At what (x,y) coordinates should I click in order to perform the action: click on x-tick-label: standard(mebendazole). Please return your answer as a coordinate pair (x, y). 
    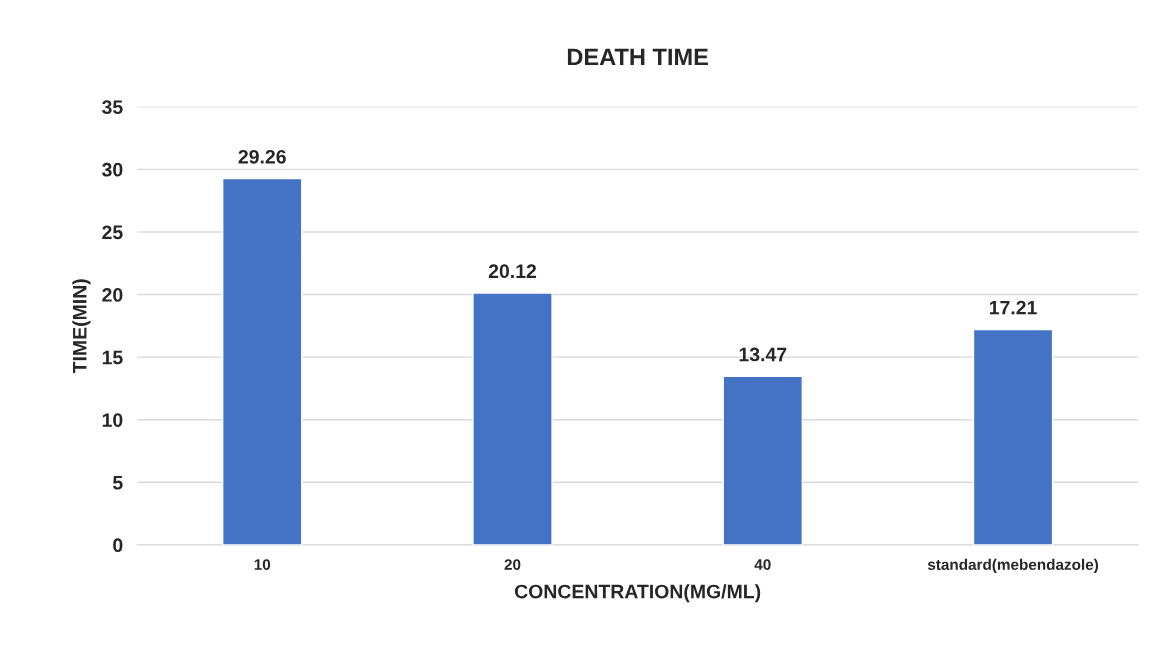
    Looking at the image, I should click on (1013, 566).